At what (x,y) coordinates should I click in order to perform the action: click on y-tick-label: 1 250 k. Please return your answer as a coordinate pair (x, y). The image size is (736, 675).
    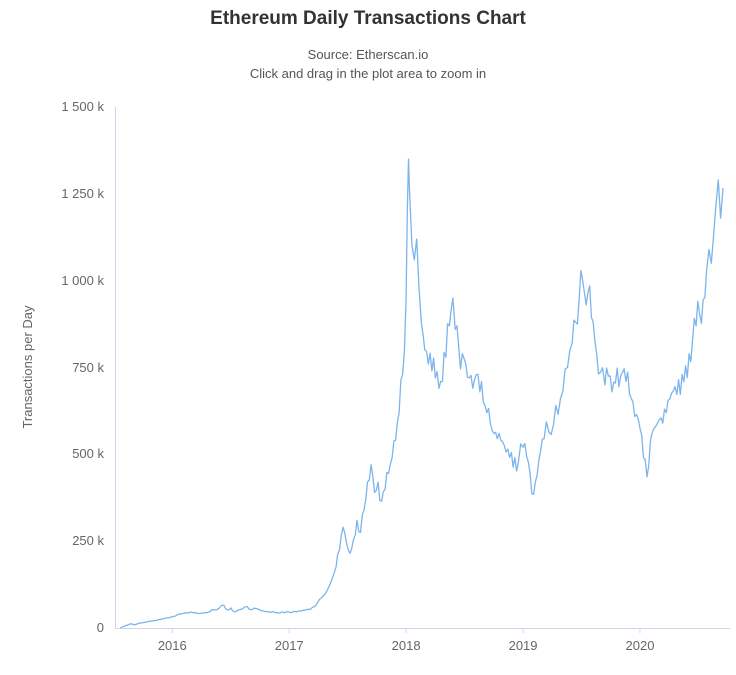
    Looking at the image, I should click on (82, 193).